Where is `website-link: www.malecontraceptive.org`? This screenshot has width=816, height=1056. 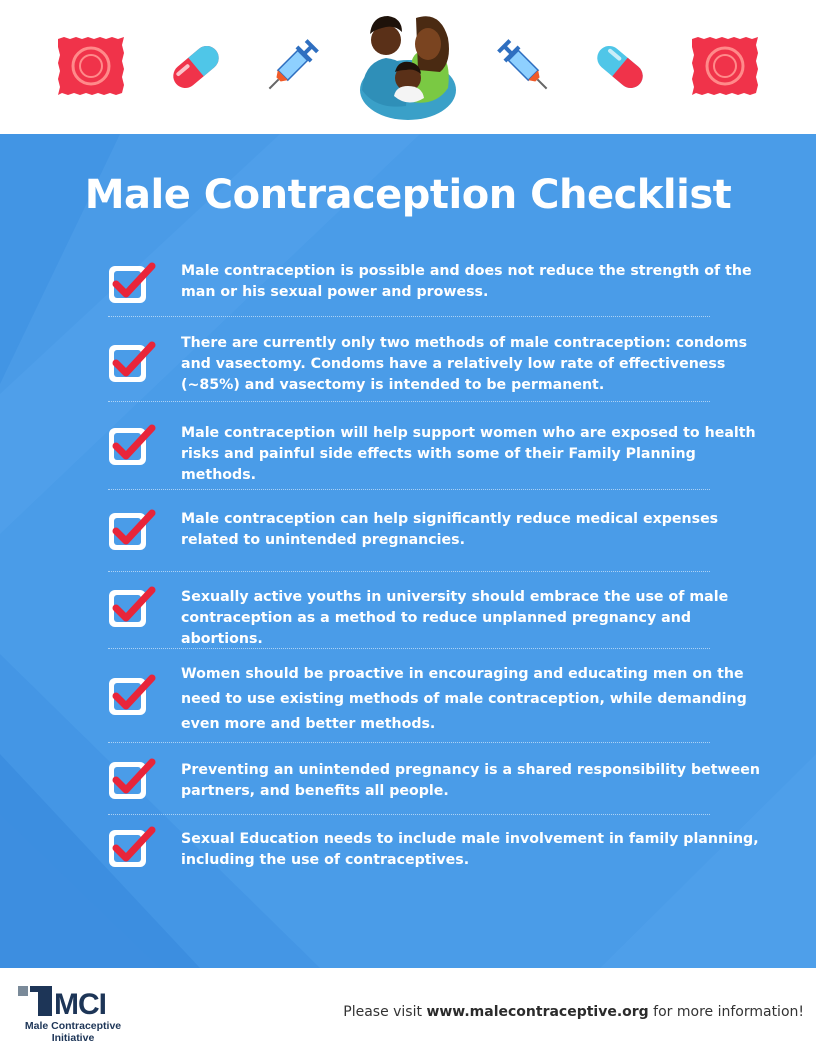
website-link: www.malecontraceptive.org is located at coordinates (537, 1012).